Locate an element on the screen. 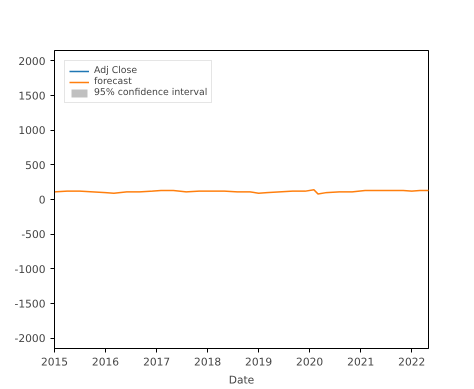  y-tick-label: -500 is located at coordinates (33, 235).